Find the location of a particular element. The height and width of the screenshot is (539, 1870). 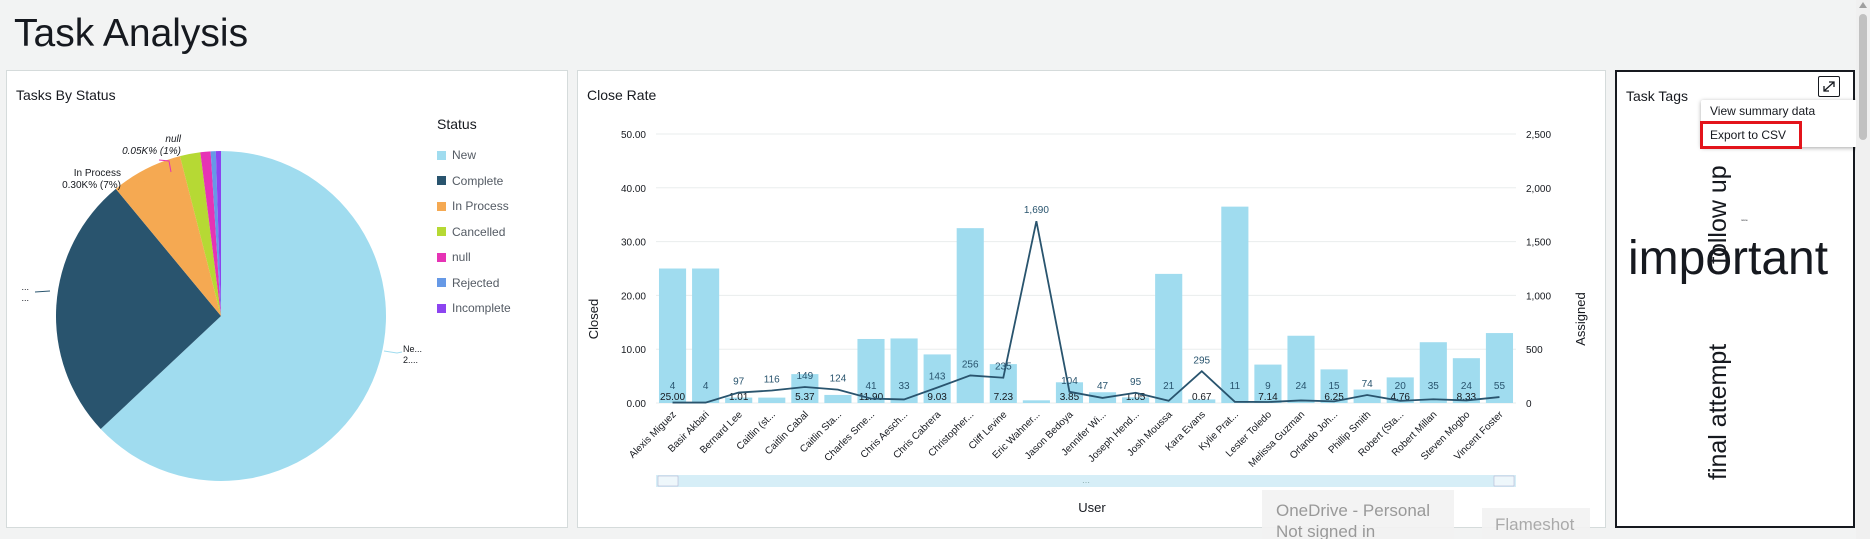

scroll-up-icon is located at coordinates (1863, 5).